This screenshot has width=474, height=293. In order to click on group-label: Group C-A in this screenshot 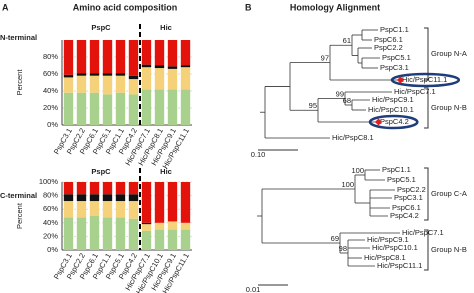, I will do `click(449, 193)`.